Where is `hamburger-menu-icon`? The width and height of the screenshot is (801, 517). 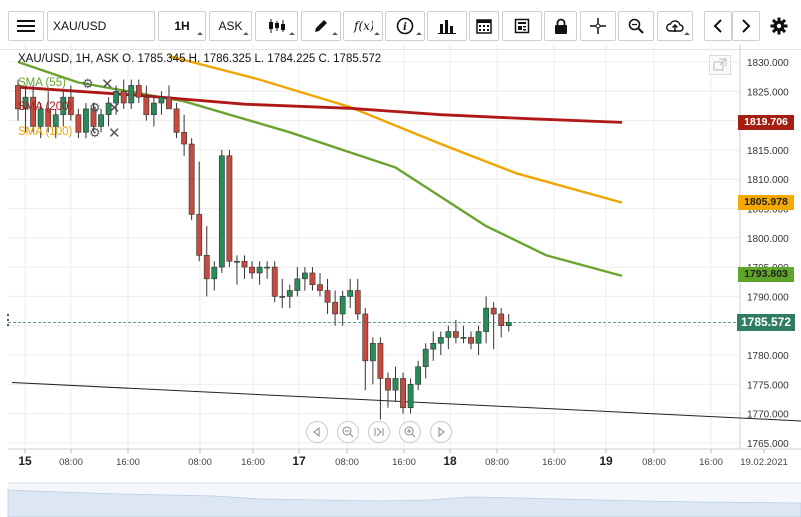
hamburger-menu-icon is located at coordinates (26, 26).